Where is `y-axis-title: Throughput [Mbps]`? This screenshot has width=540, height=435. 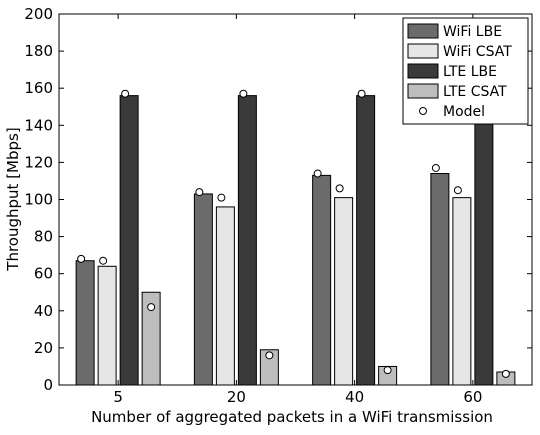 y-axis-title: Throughput [Mbps] is located at coordinates (13, 199).